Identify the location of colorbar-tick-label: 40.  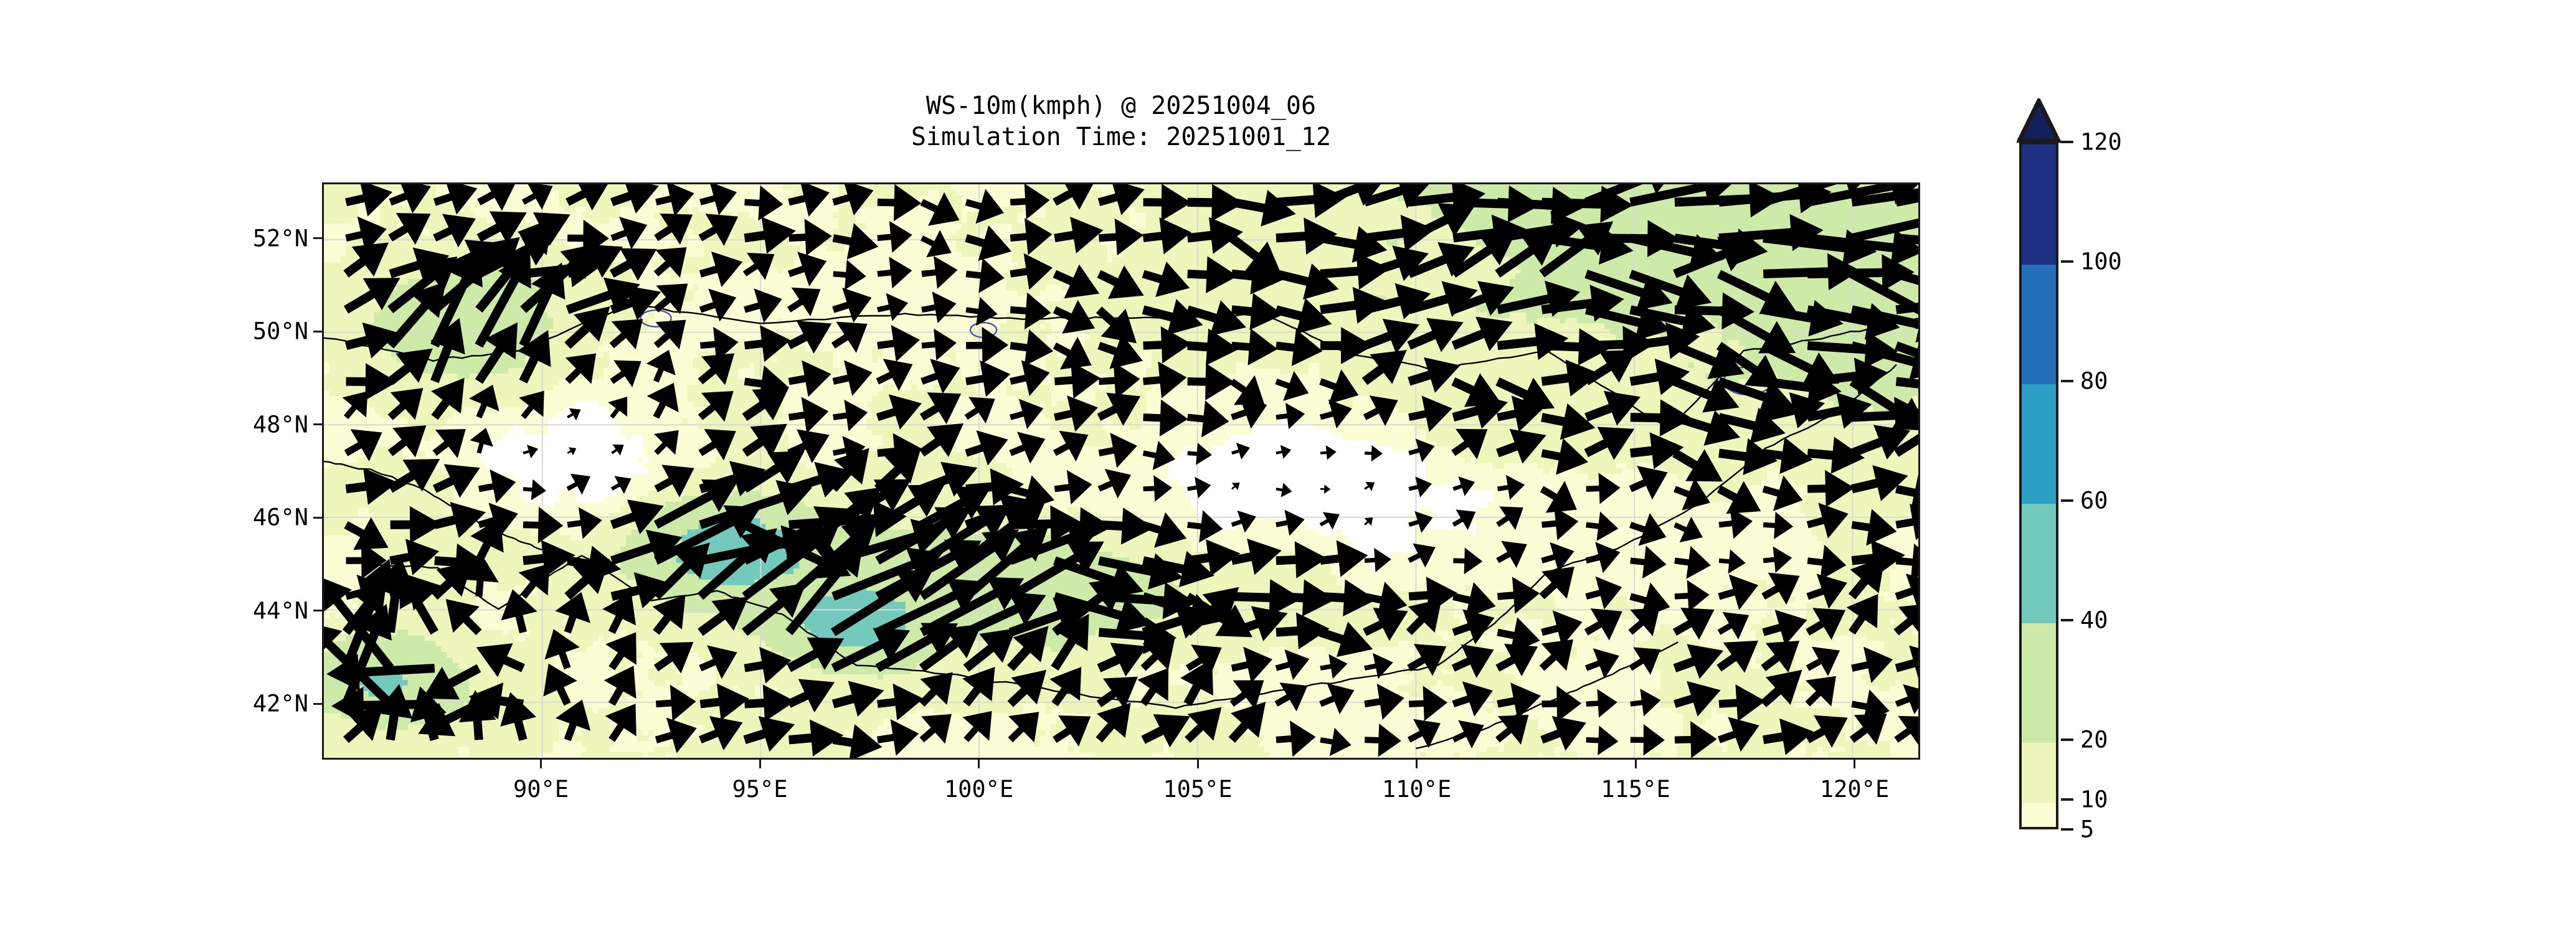
(2094, 620).